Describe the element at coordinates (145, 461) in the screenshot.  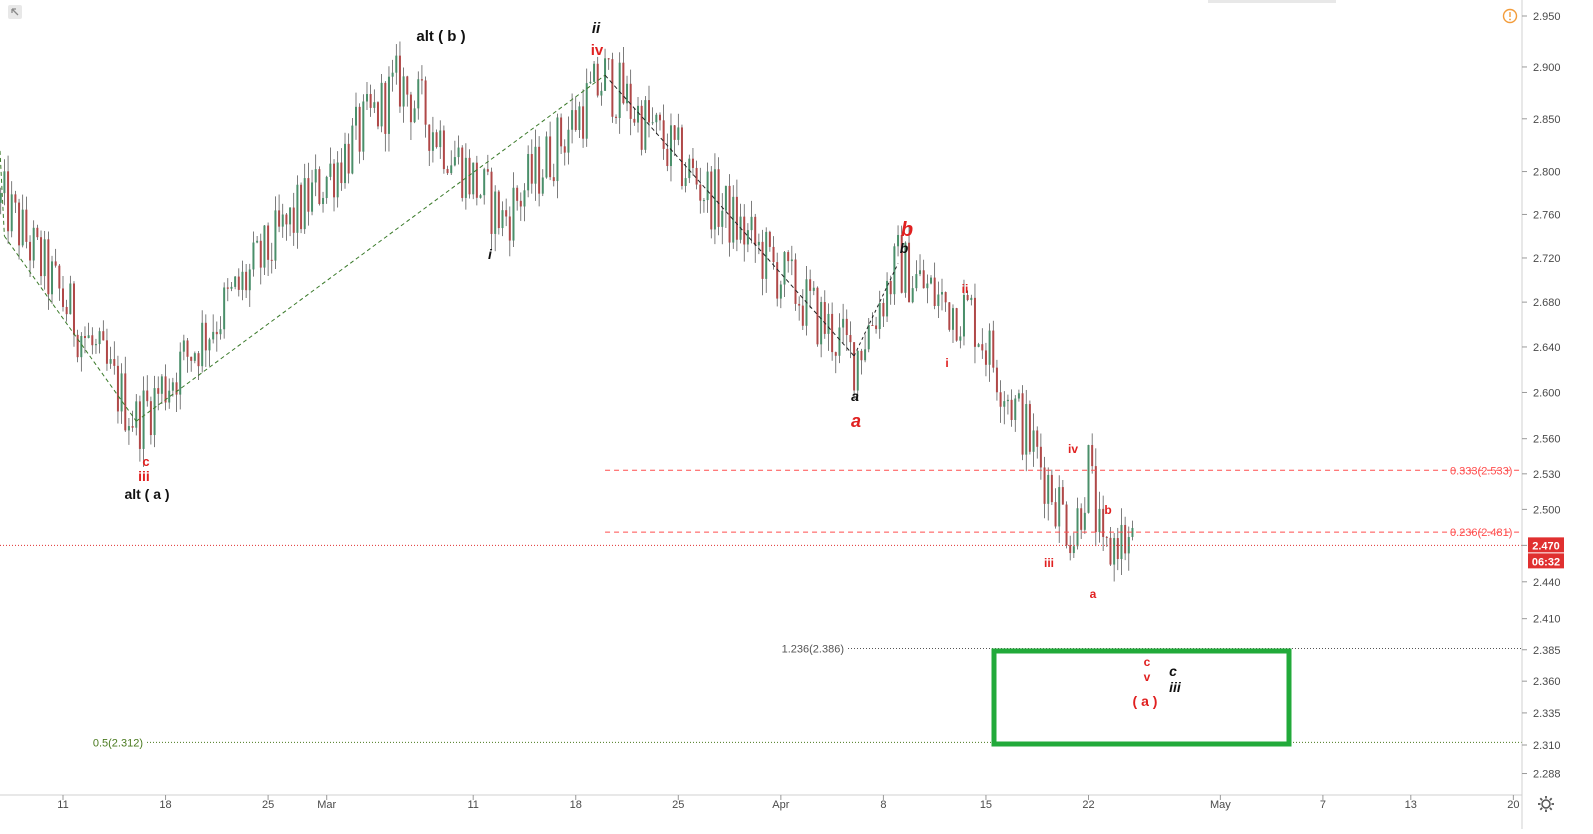
I see `wave-label: c` at that location.